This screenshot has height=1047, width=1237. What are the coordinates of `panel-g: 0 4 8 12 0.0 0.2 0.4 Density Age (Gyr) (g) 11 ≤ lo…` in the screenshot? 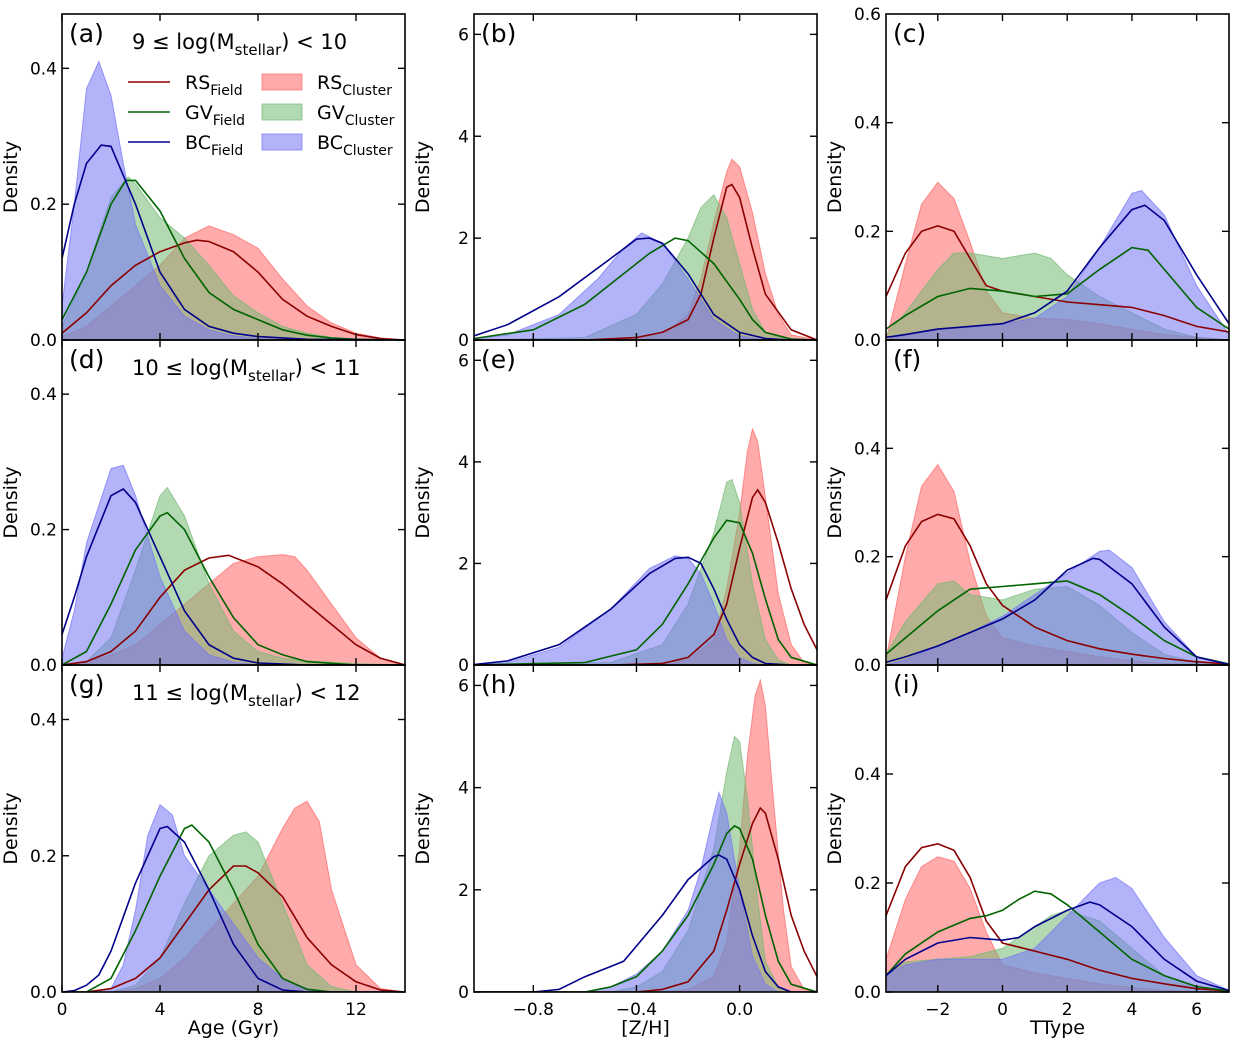 It's located at (203, 851).